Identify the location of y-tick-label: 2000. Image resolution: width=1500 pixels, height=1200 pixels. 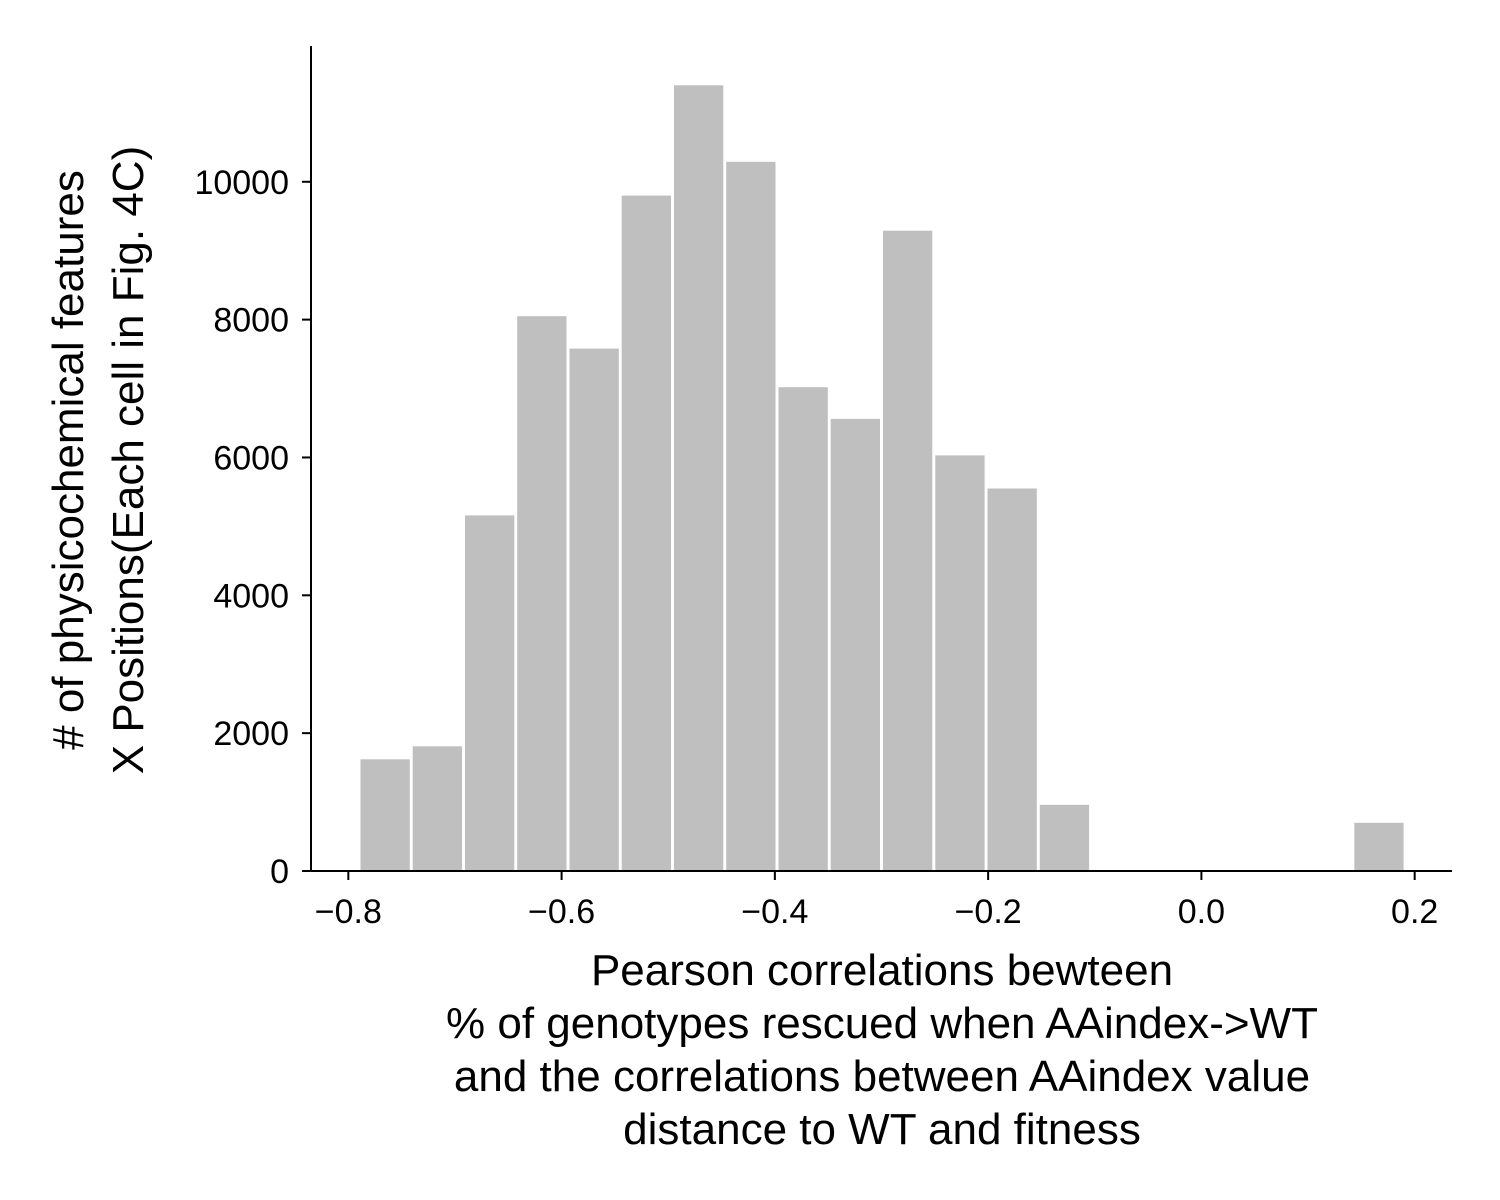
(251, 734).